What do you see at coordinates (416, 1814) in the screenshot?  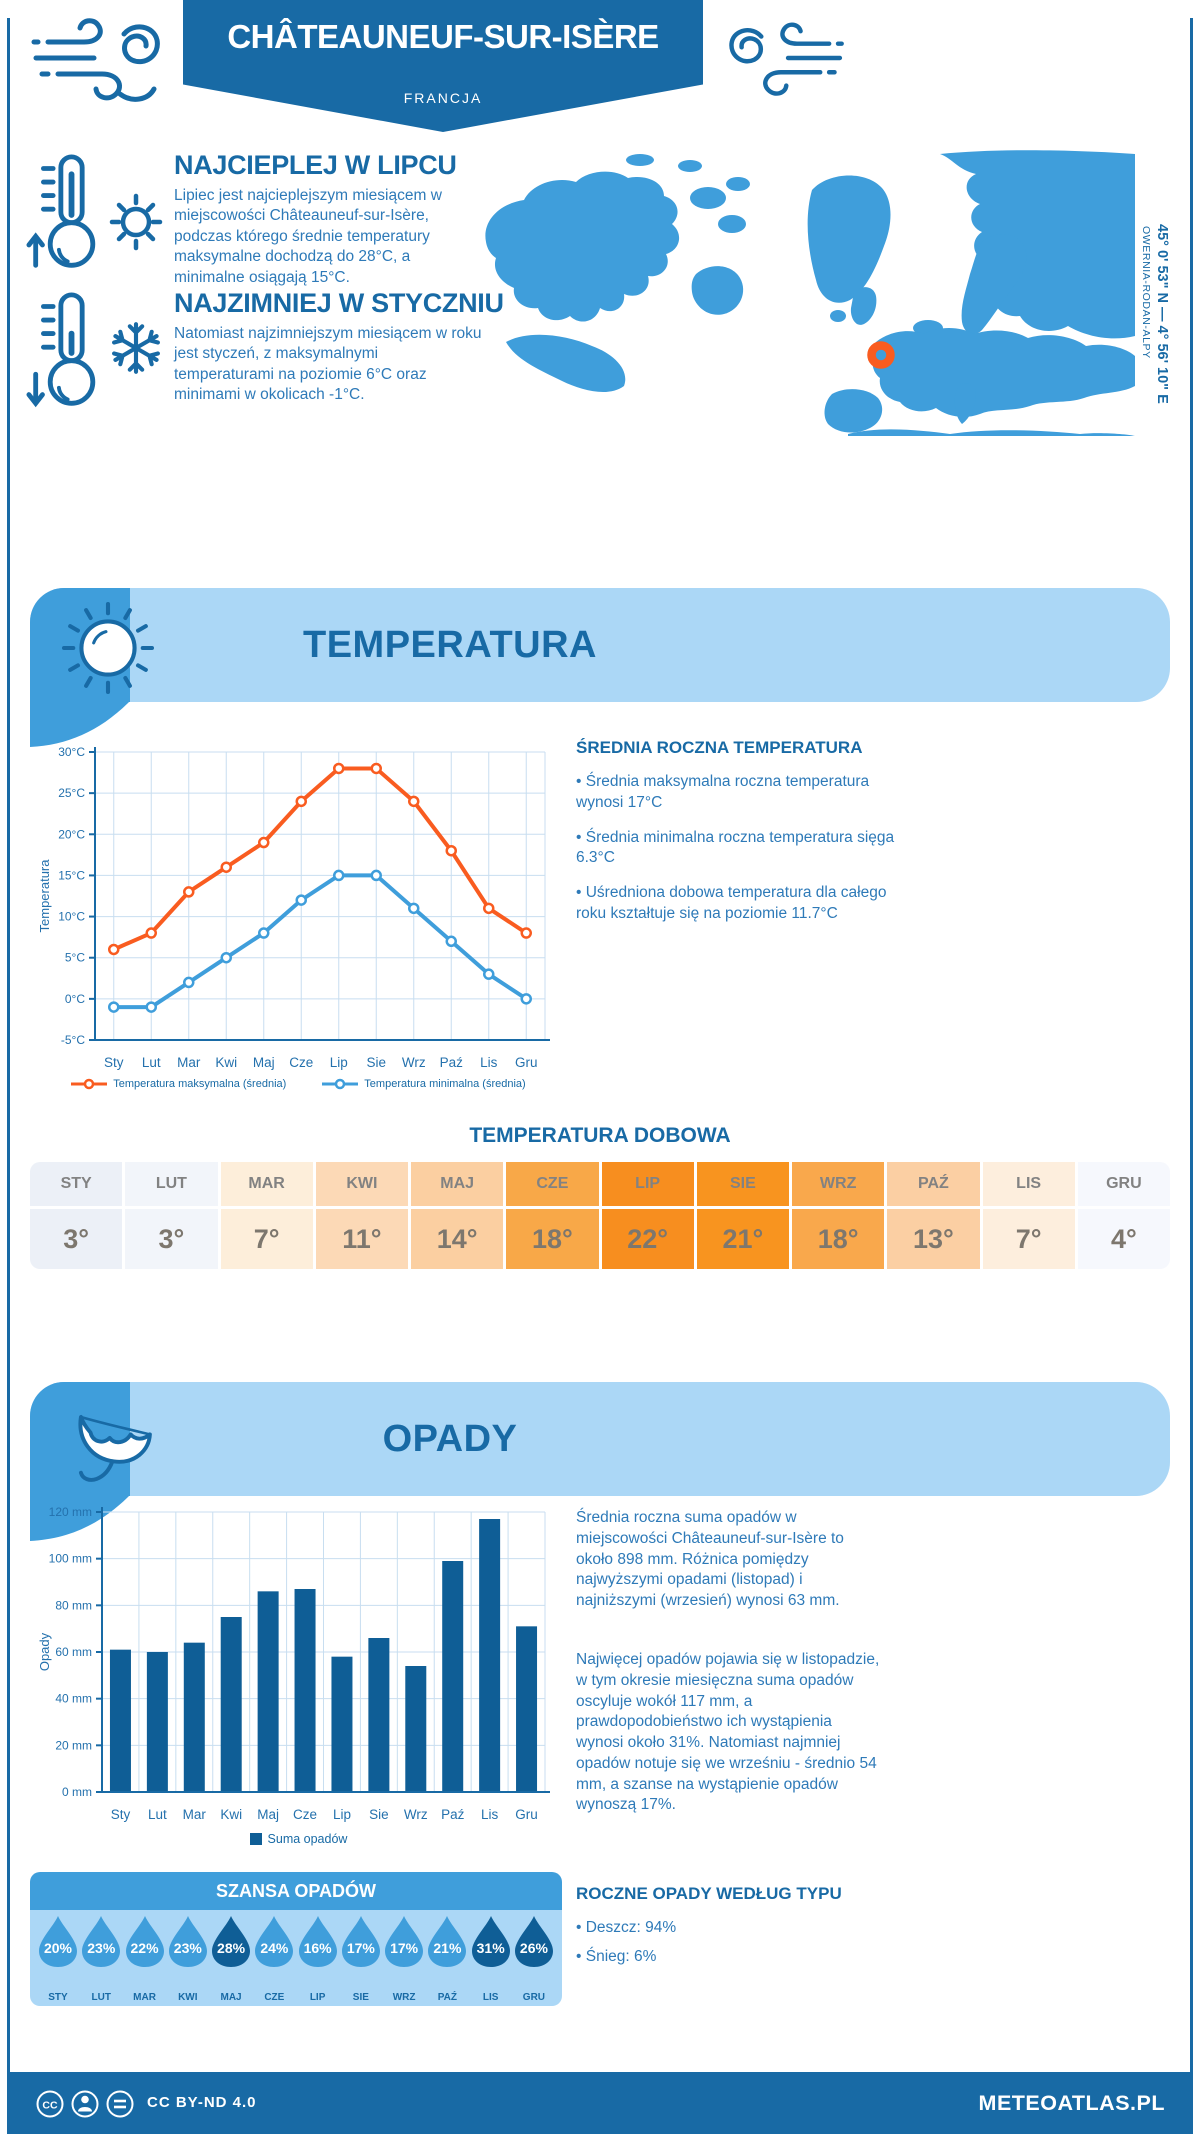 I see `x-tick-label: Wrz` at bounding box center [416, 1814].